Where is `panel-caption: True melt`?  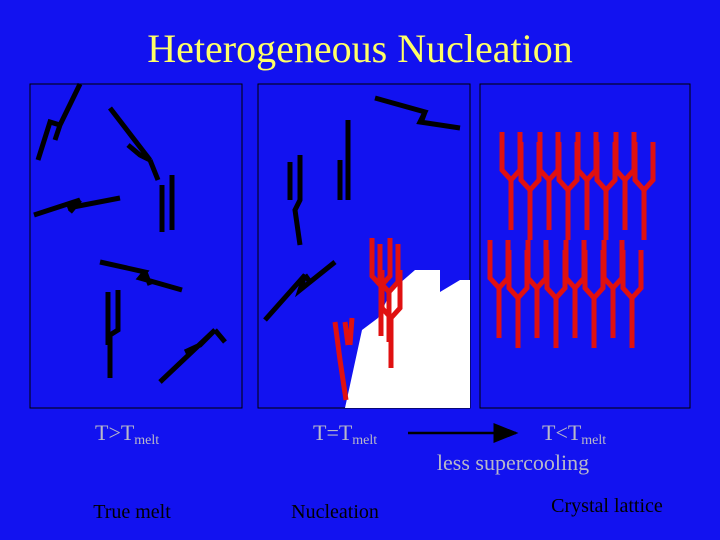
panel-caption: True melt is located at coordinates (132, 512).